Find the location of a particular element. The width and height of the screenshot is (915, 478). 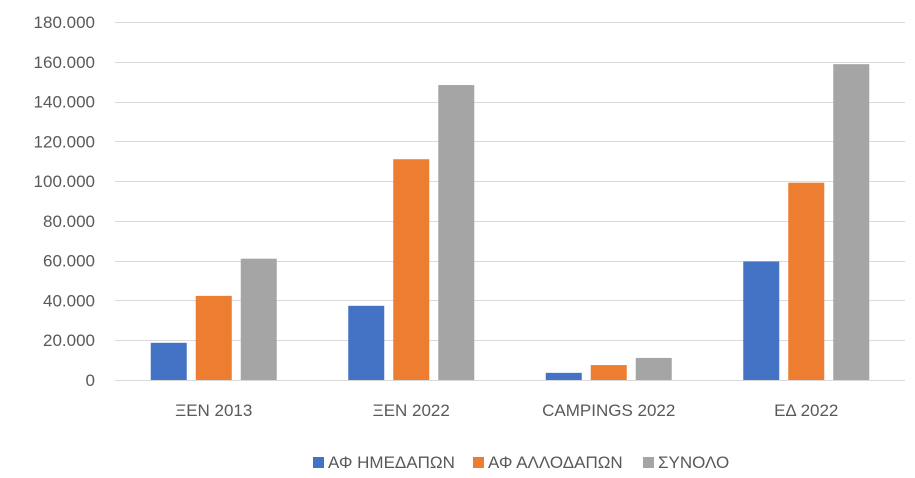

y-tick-label: 180.000 is located at coordinates (64, 22).